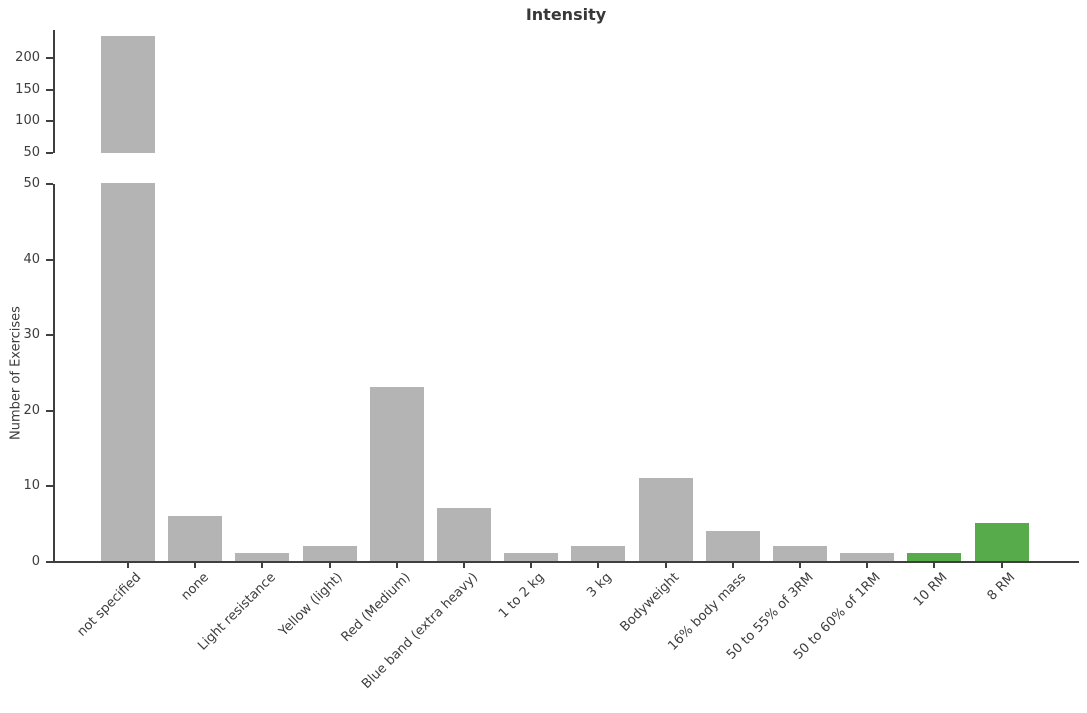 This screenshot has width=1087, height=713. What do you see at coordinates (31, 486) in the screenshot?
I see `y-tick-label: 10` at bounding box center [31, 486].